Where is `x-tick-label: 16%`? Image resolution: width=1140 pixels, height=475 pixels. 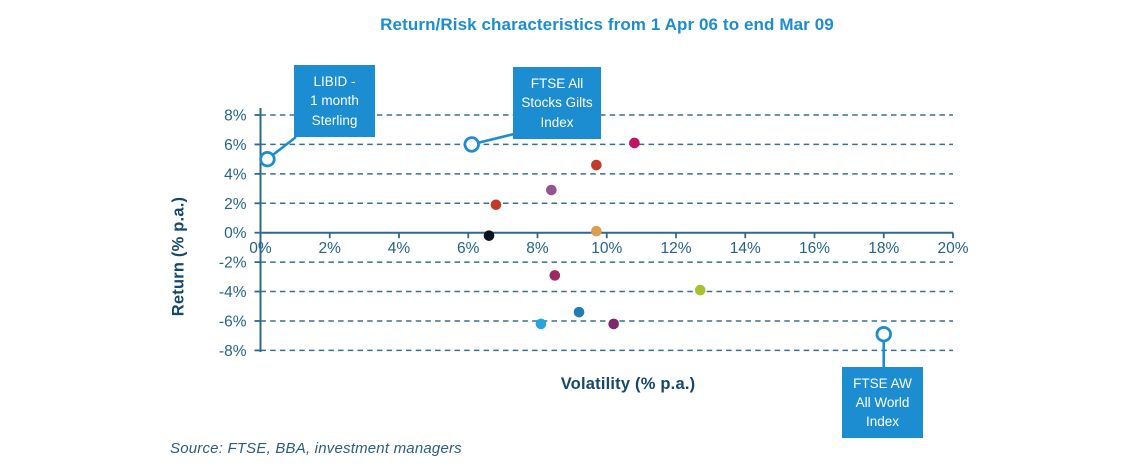 x-tick-label: 16% is located at coordinates (814, 248).